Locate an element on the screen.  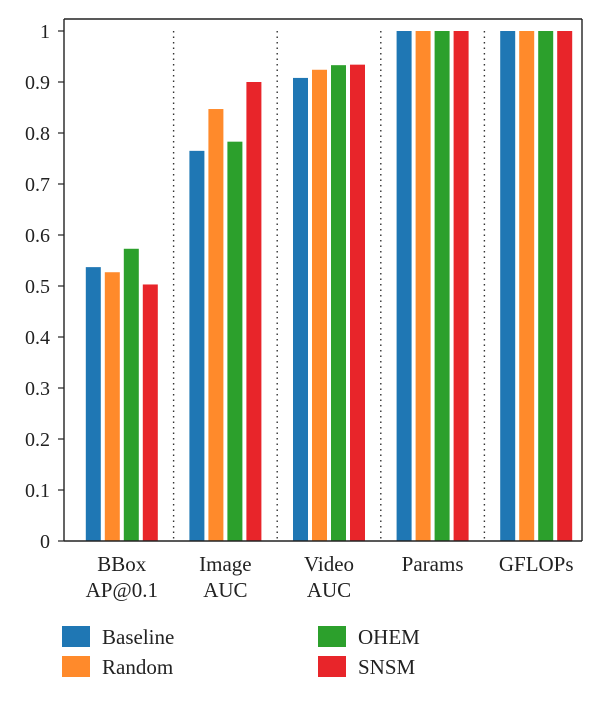
legend-label: OHEM is located at coordinates (389, 637).